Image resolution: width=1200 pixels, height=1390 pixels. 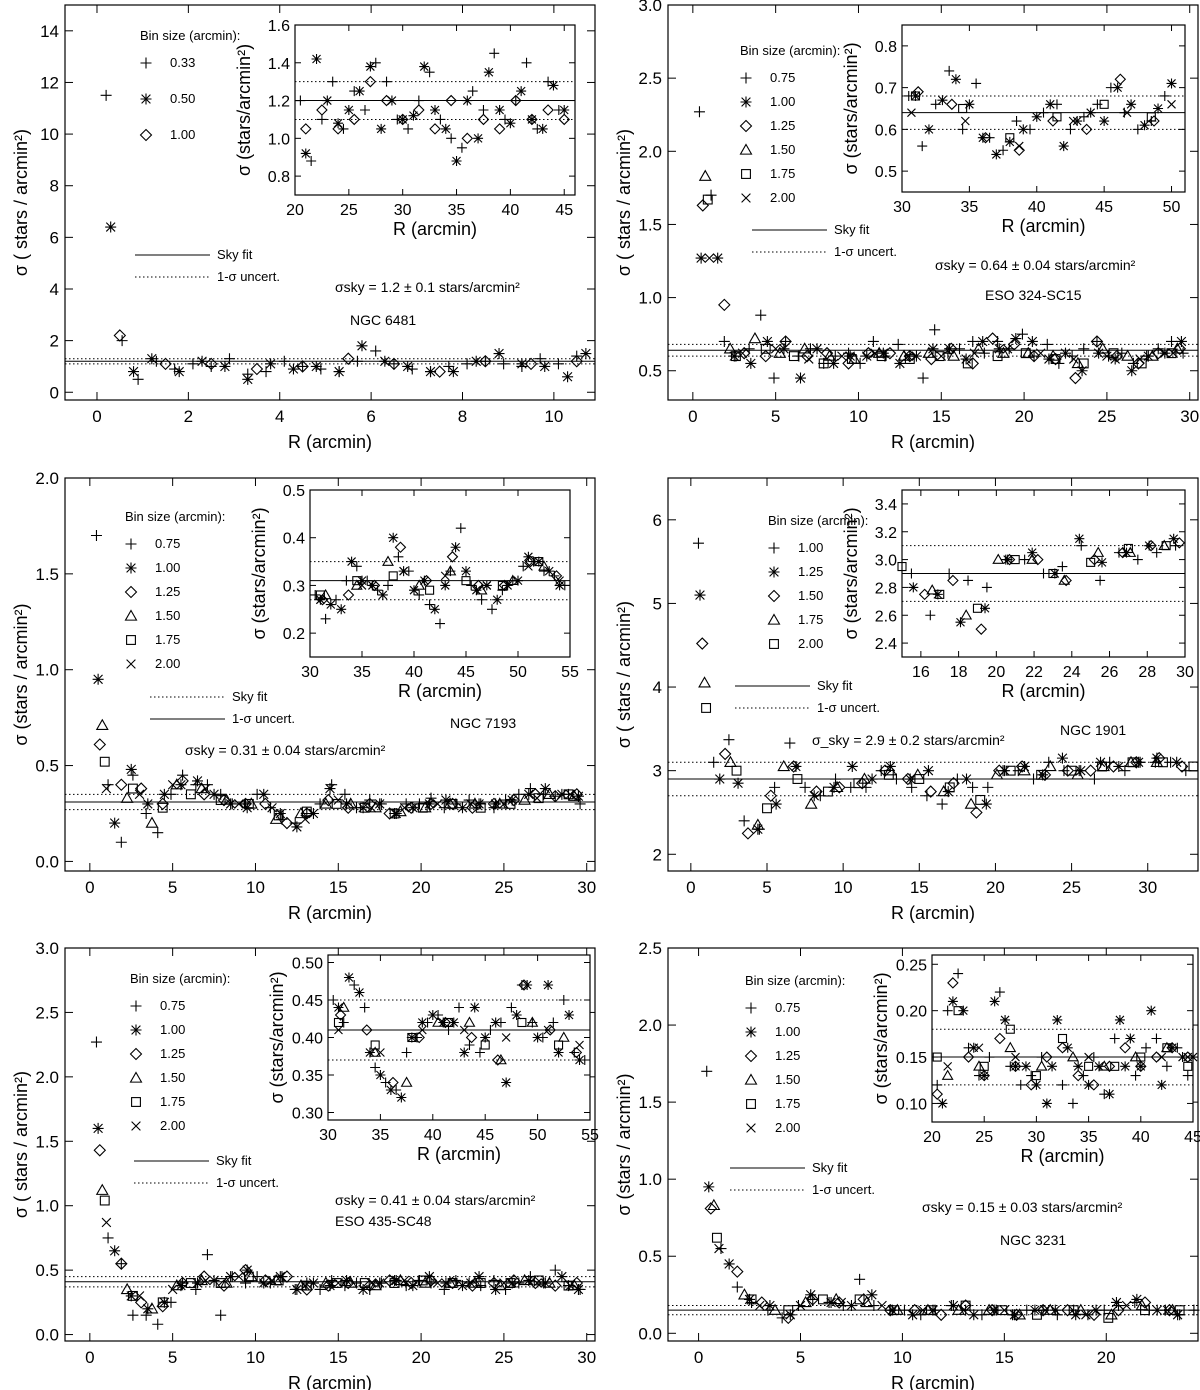 What do you see at coordinates (1062, 1038) in the screenshot?
I see `inset-series-0.75` at bounding box center [1062, 1038].